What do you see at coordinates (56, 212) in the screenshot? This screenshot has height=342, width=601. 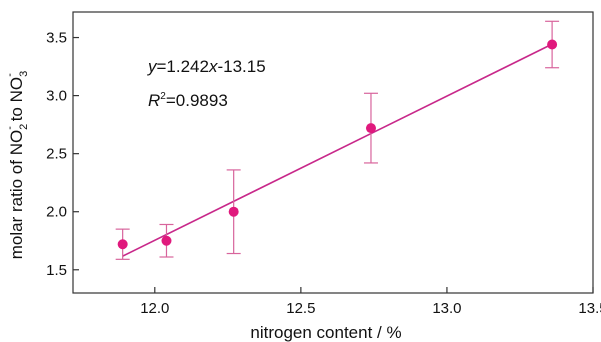 I see `y-tick-label: 2.0` at bounding box center [56, 212].